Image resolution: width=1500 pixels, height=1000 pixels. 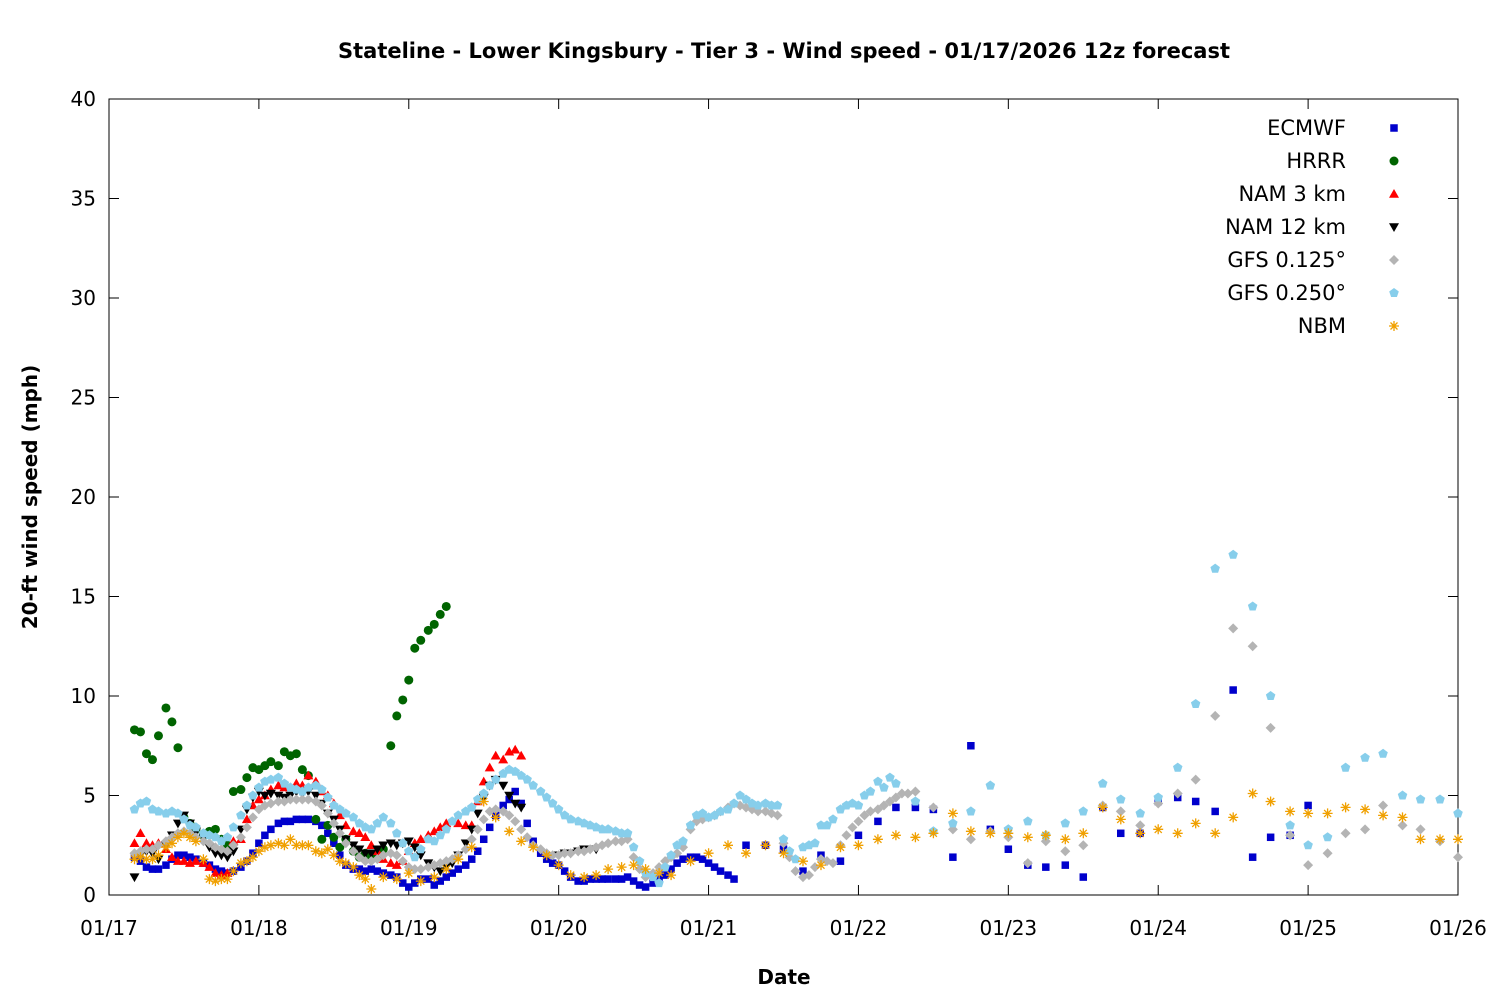 I want to click on y-tick-label: 0, so click(x=89, y=895).